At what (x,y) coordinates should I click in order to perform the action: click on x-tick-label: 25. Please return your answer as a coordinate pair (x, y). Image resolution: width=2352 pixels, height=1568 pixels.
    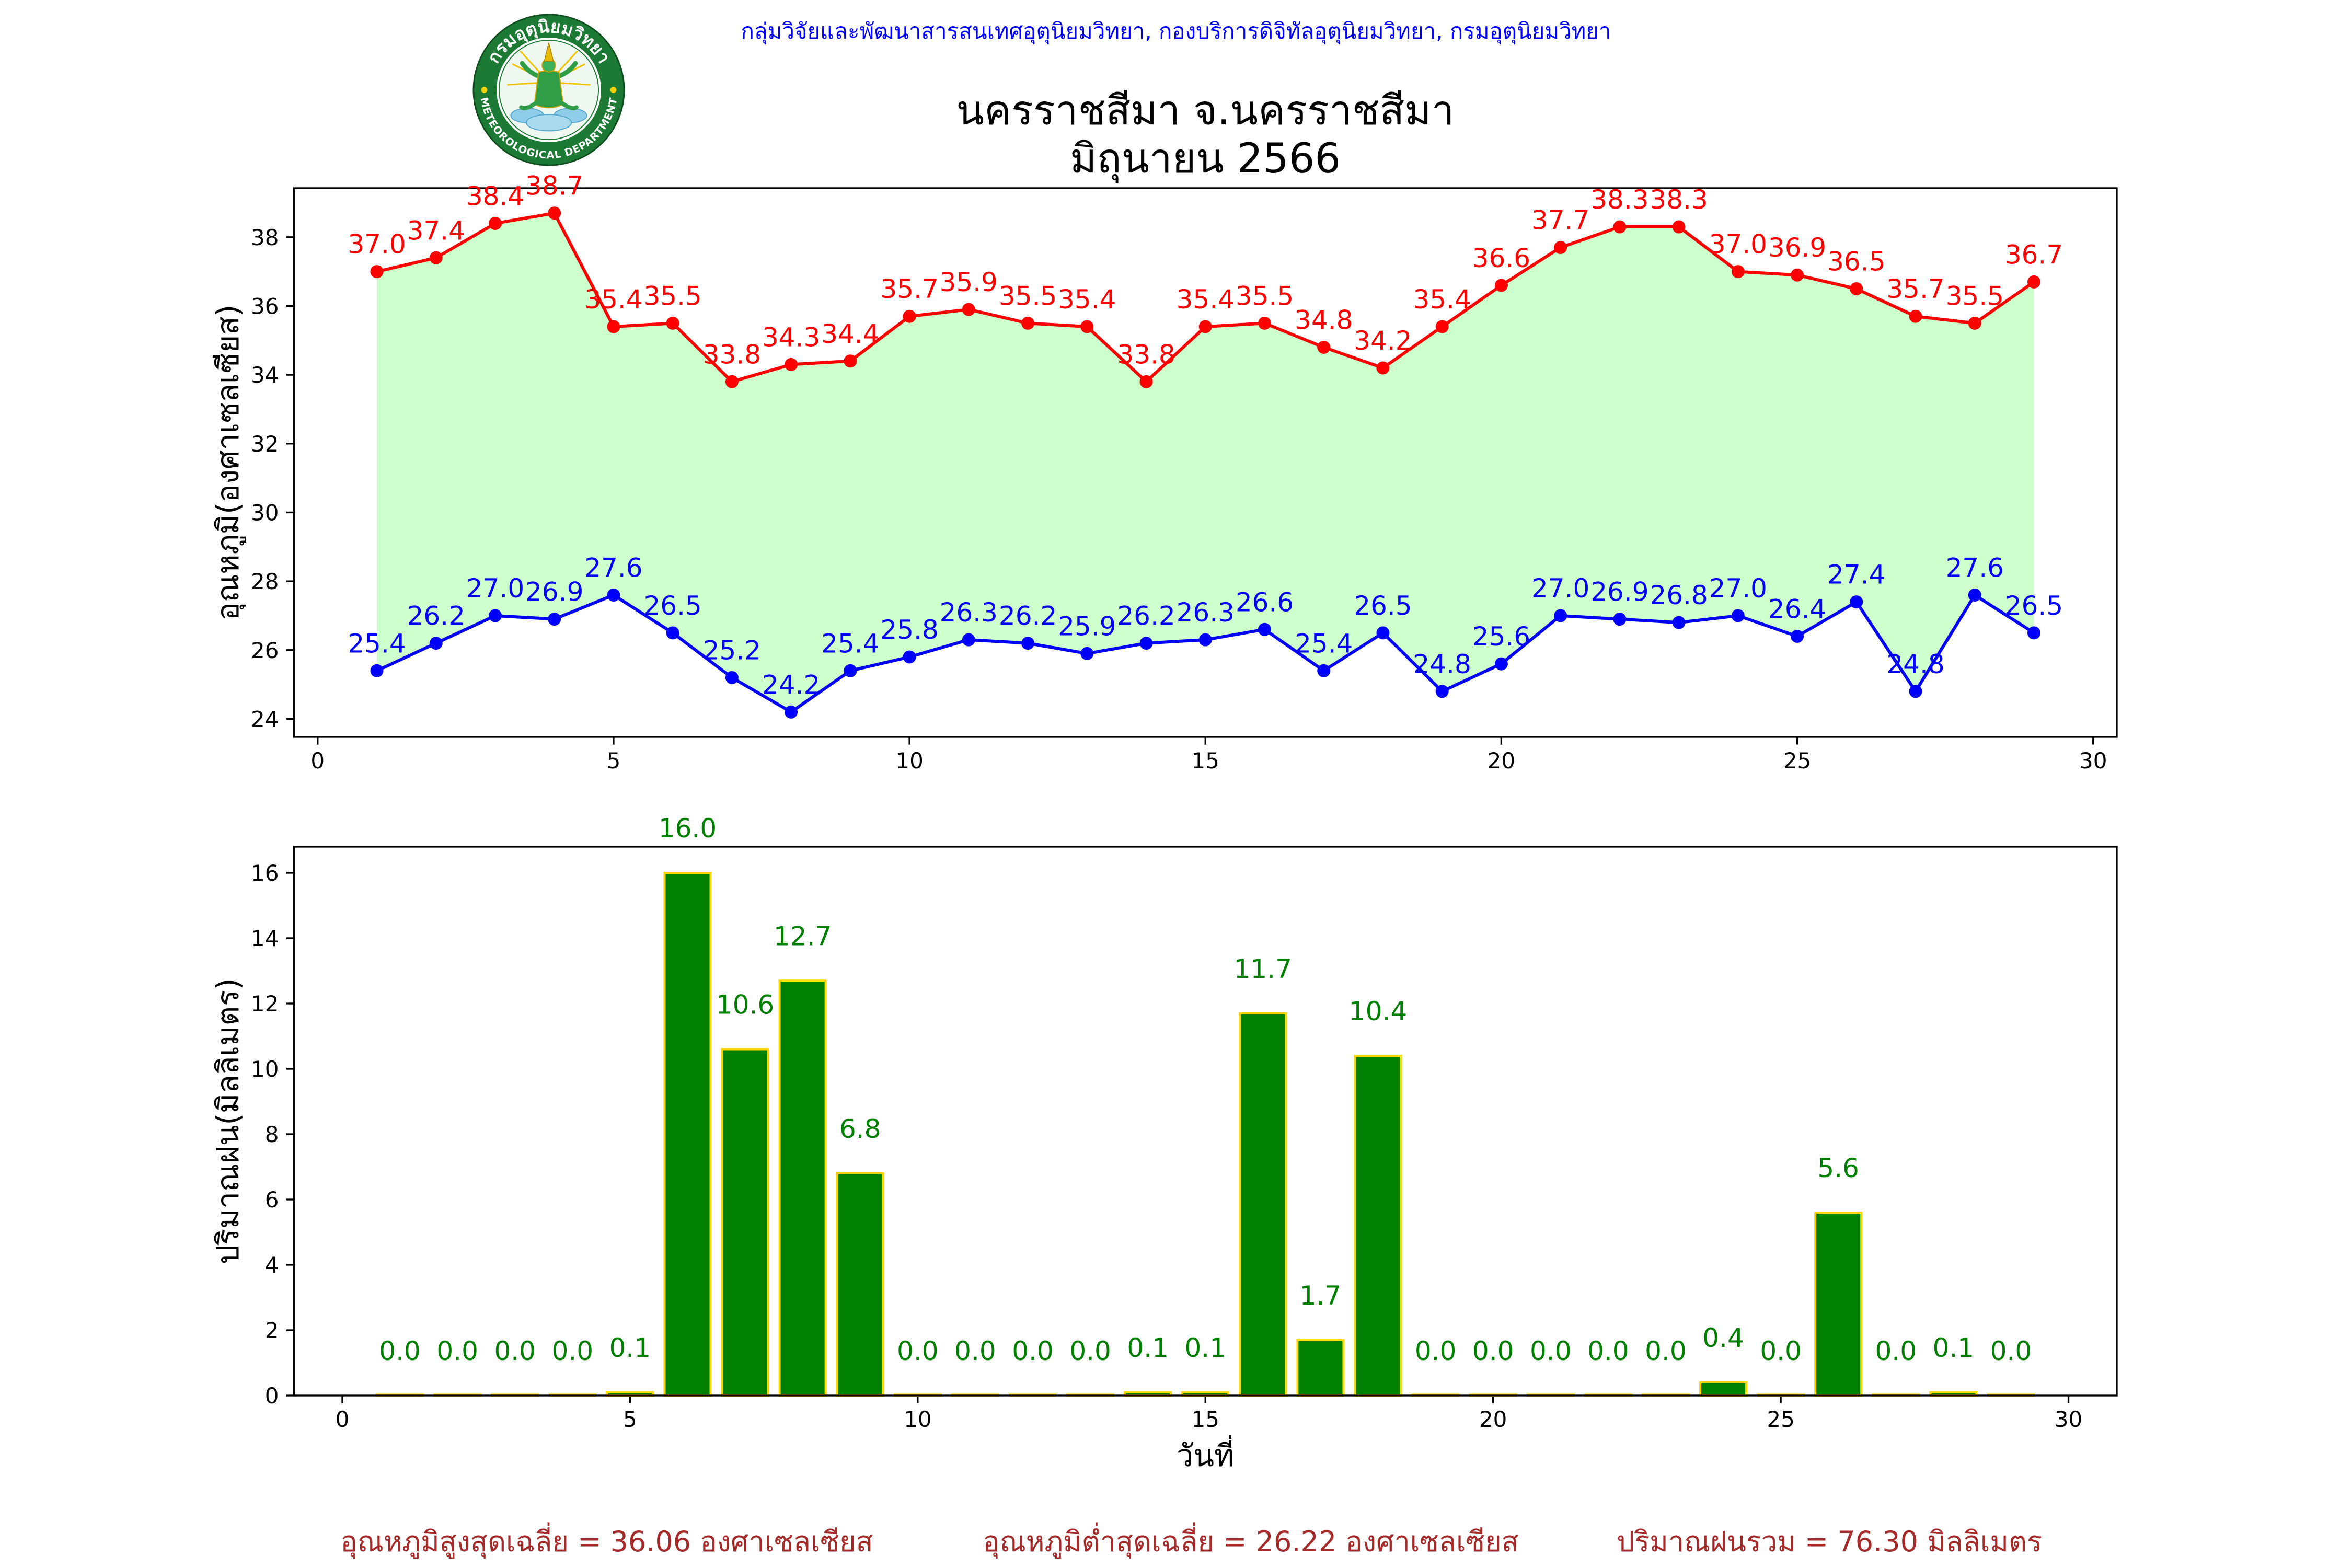
    Looking at the image, I should click on (1780, 1419).